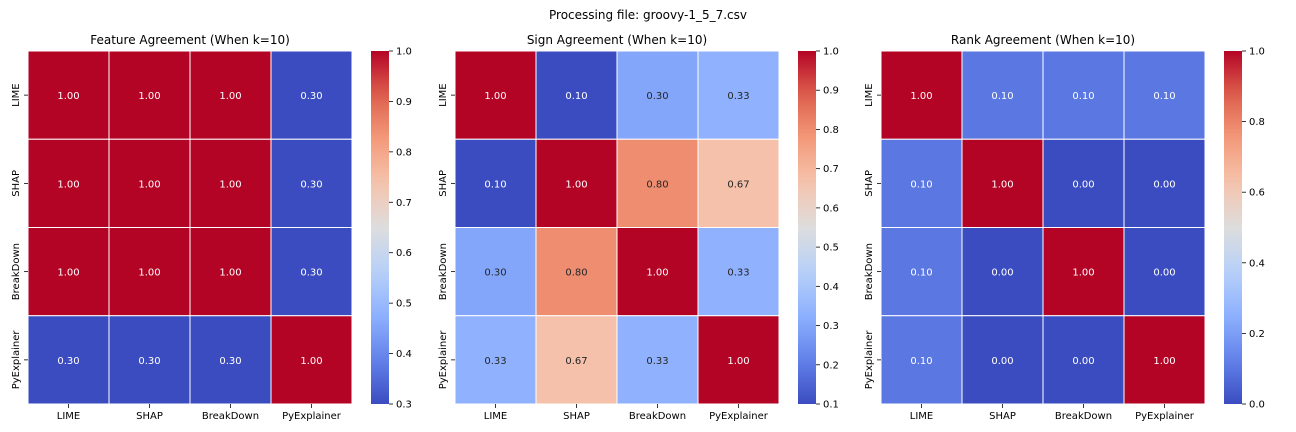 The image size is (1296, 432). What do you see at coordinates (443, 183) in the screenshot?
I see `sign-y-tick-label: SHAP` at bounding box center [443, 183].